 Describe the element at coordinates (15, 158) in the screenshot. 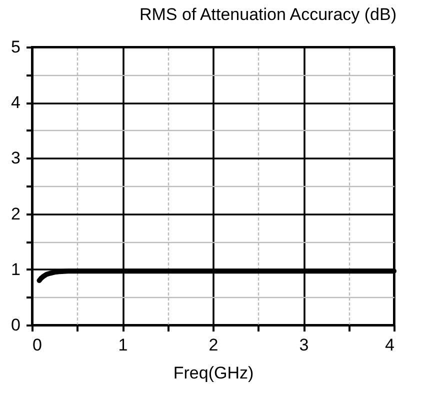

I see `y-tick-label: 3` at that location.